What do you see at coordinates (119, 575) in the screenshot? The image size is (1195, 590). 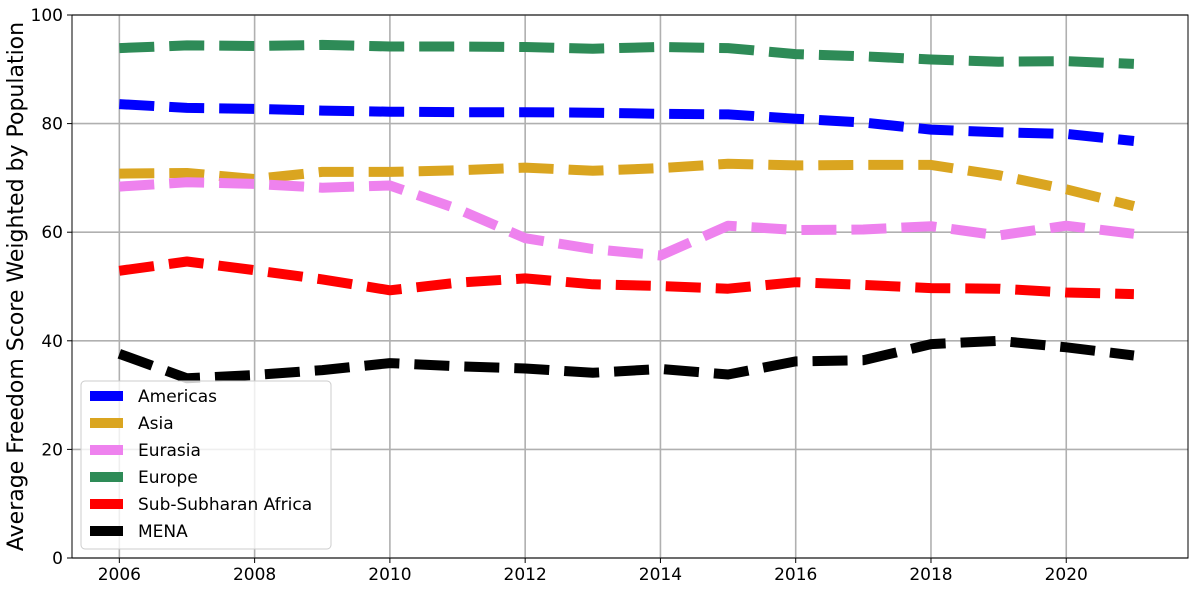 I see `x-tick-label: 2006` at bounding box center [119, 575].